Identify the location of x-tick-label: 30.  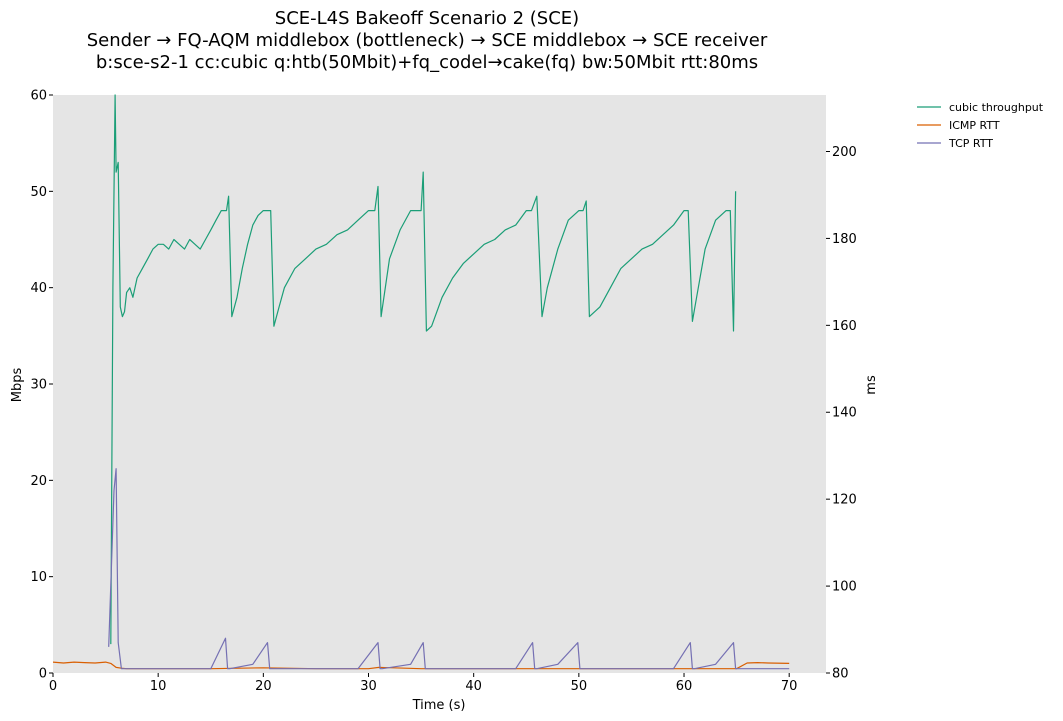
(368, 686).